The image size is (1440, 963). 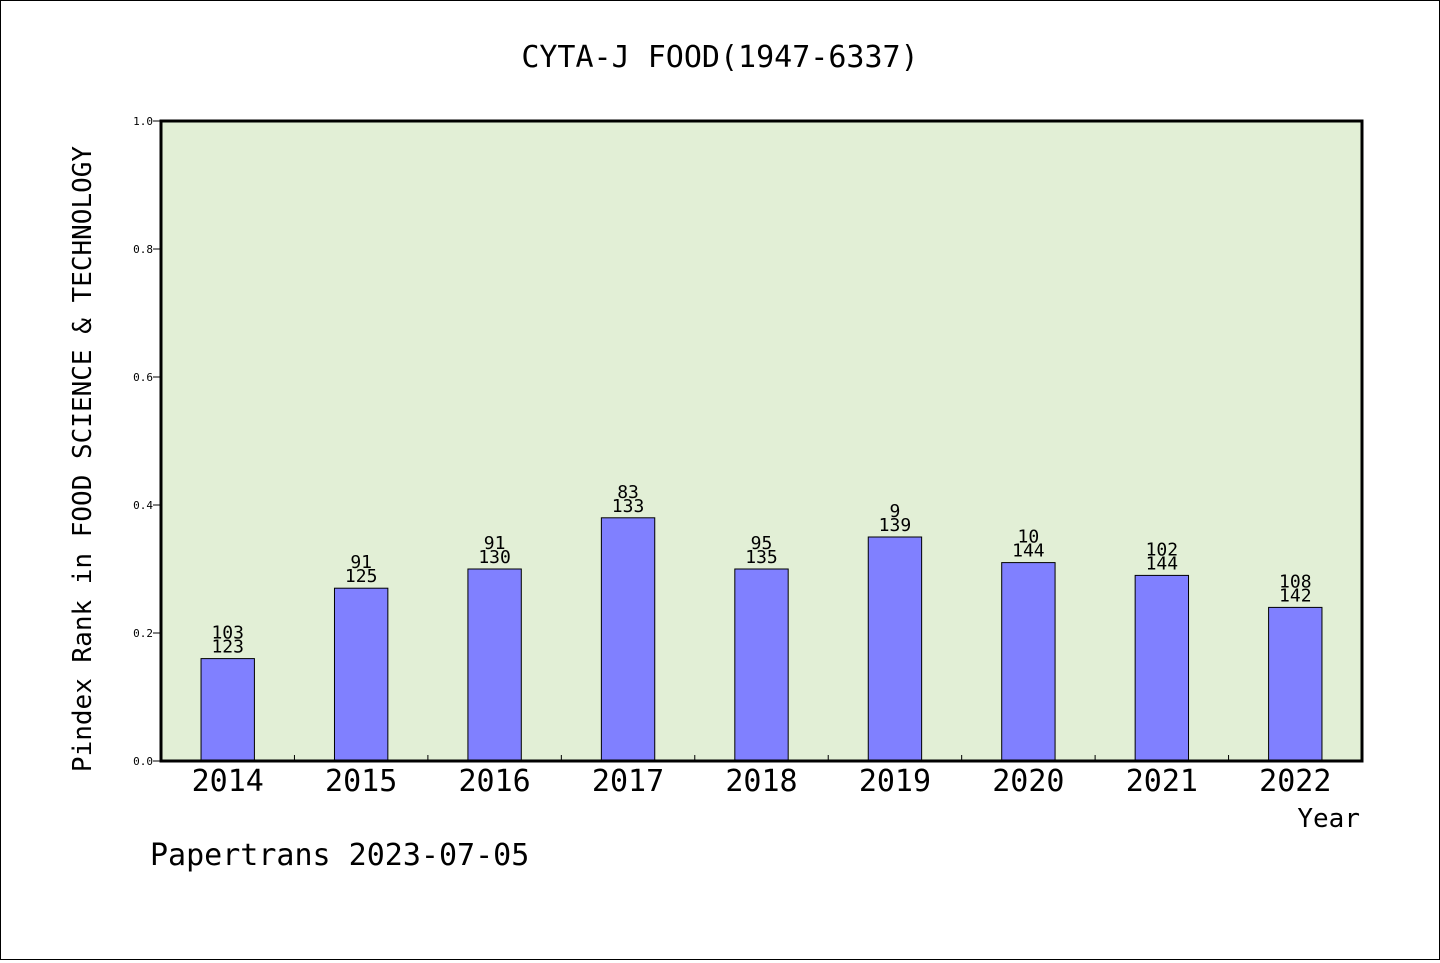 I want to click on y-tick-label: 0.0, so click(x=143, y=761).